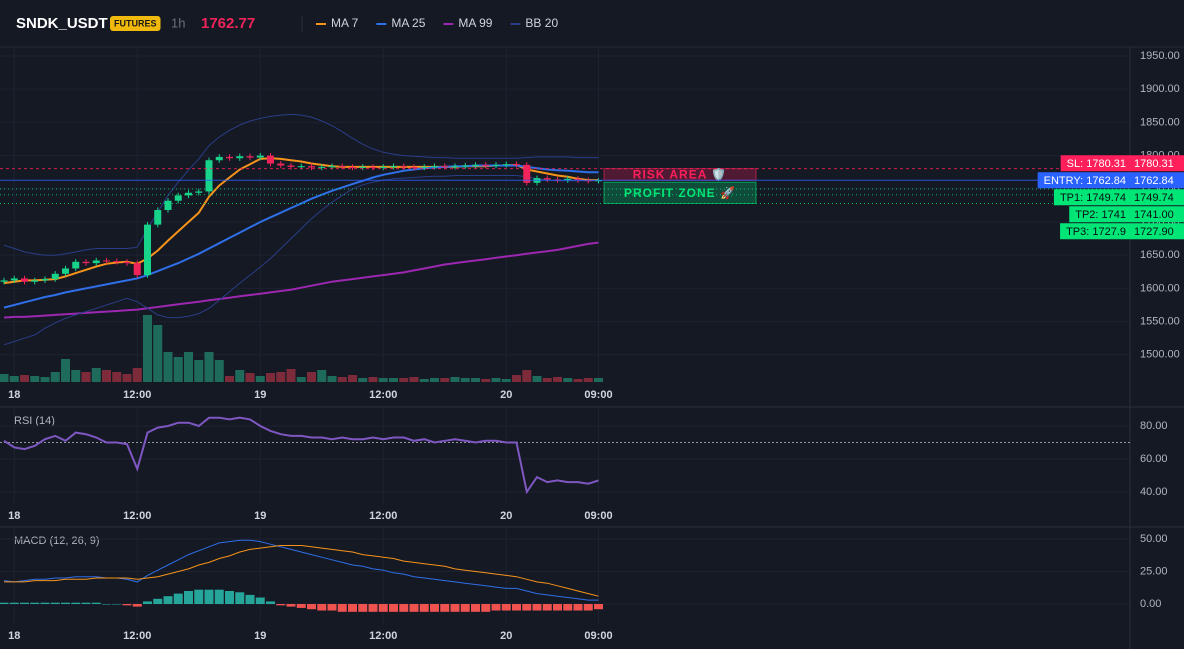 The height and width of the screenshot is (649, 1184). I want to click on x-tick-label: 09:00, so click(598, 636).